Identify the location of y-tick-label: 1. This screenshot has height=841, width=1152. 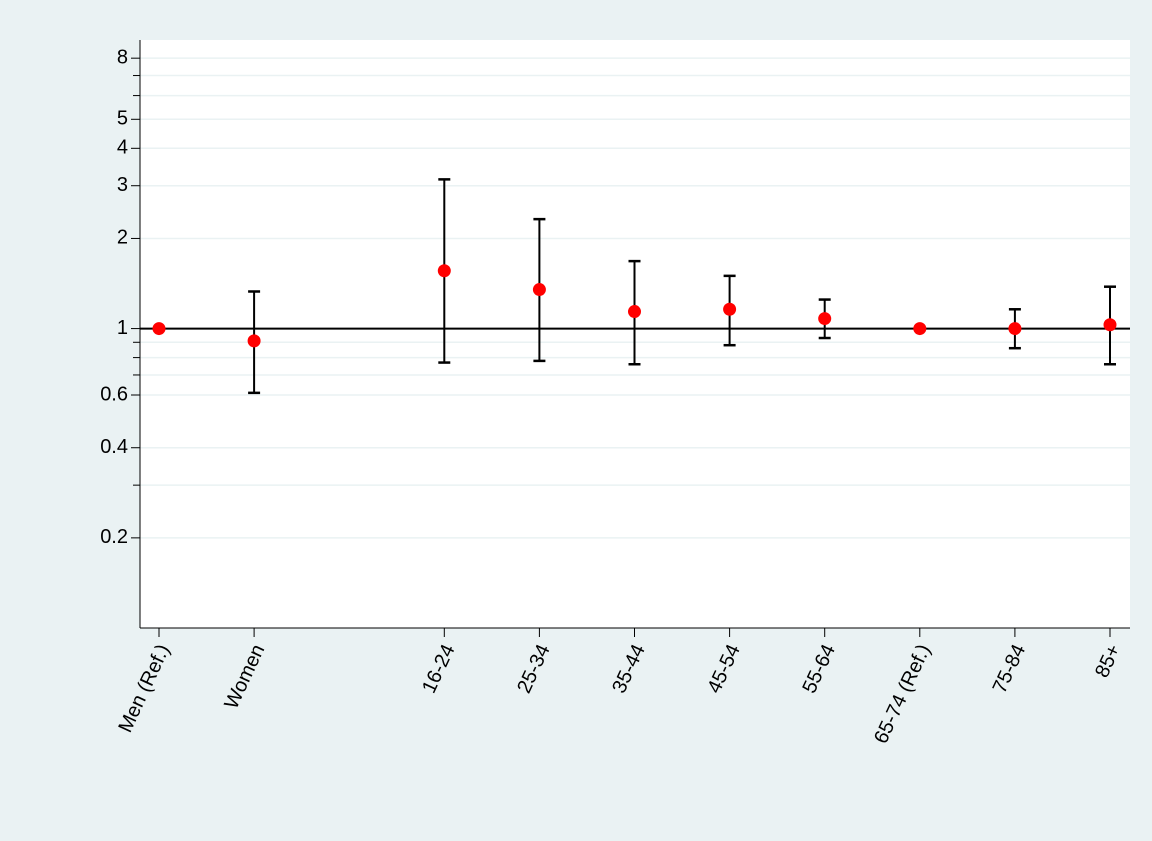
(122, 328).